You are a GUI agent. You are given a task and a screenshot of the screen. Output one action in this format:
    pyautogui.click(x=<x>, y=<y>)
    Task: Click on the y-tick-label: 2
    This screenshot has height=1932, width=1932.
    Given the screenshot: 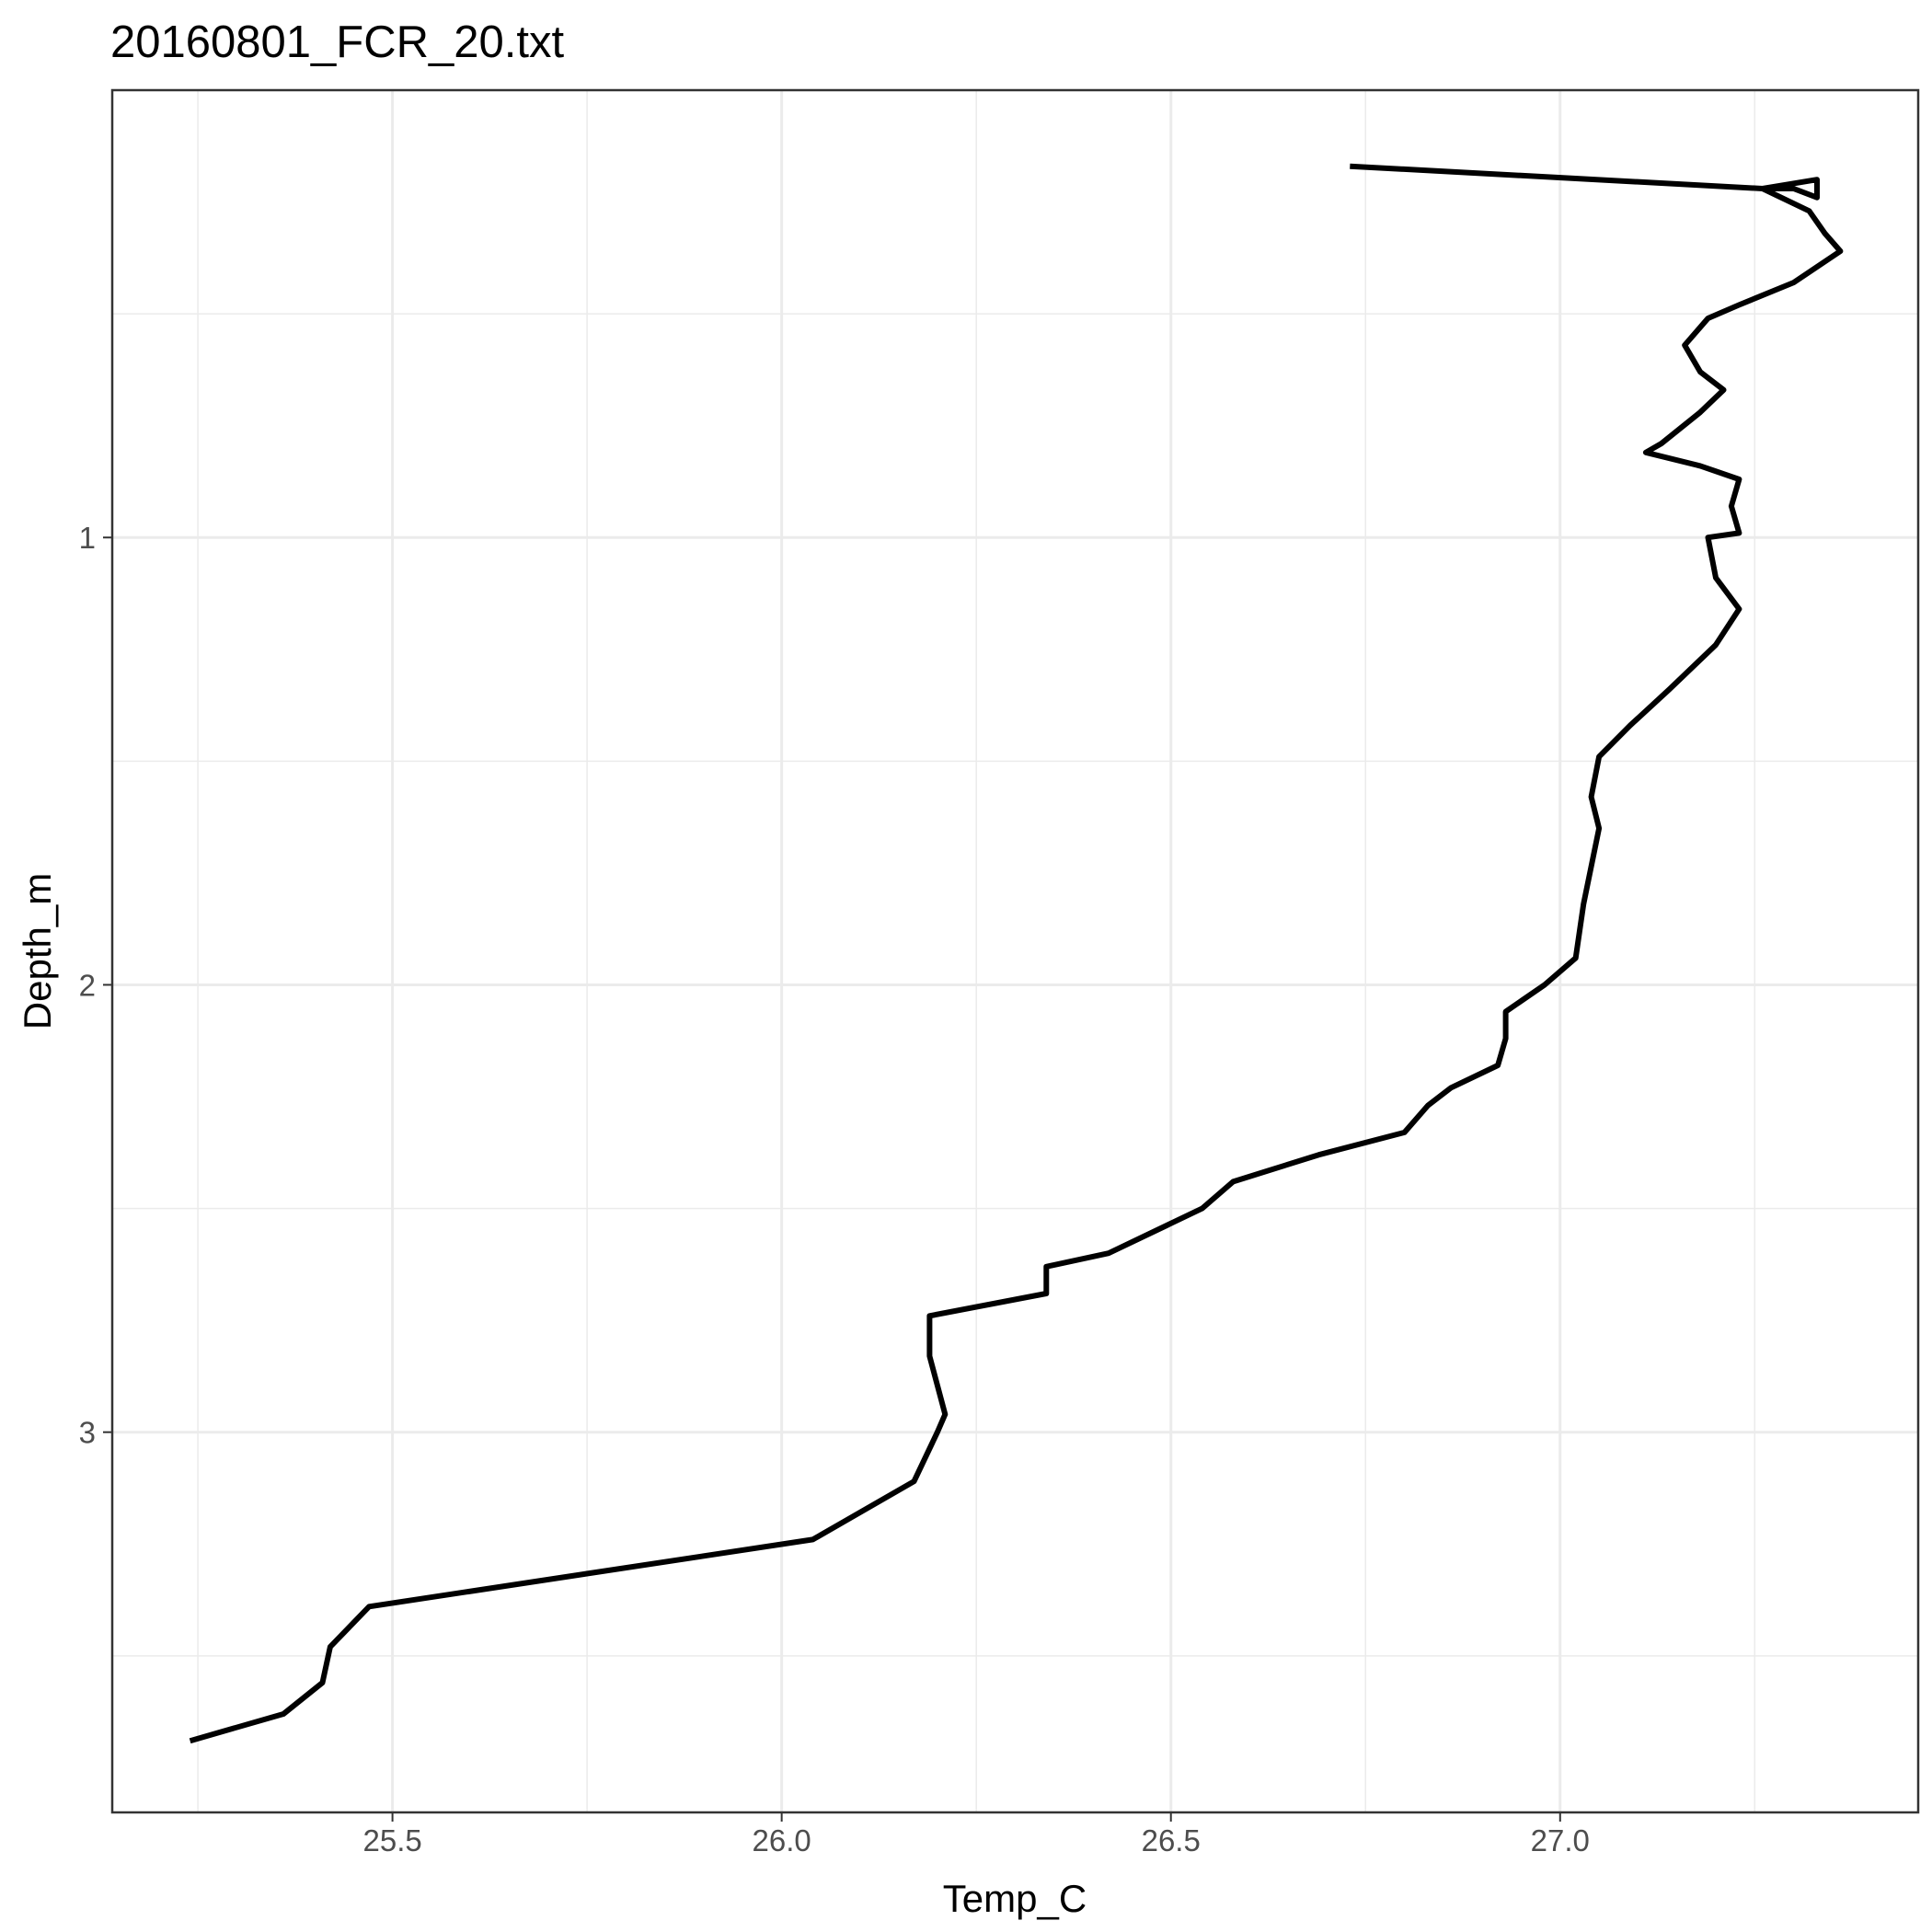 What is the action you would take?
    pyautogui.click(x=87, y=985)
    